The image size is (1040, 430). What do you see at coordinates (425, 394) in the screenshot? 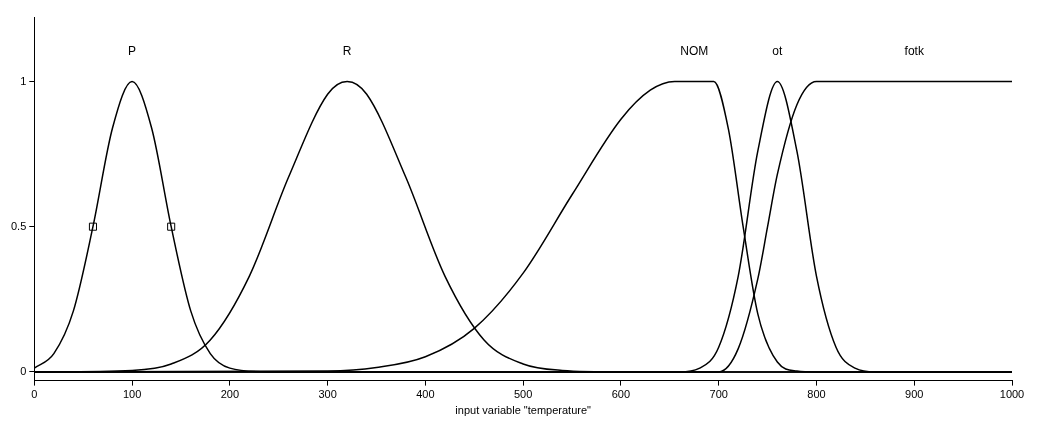
I see `x-tick-label: 400` at bounding box center [425, 394].